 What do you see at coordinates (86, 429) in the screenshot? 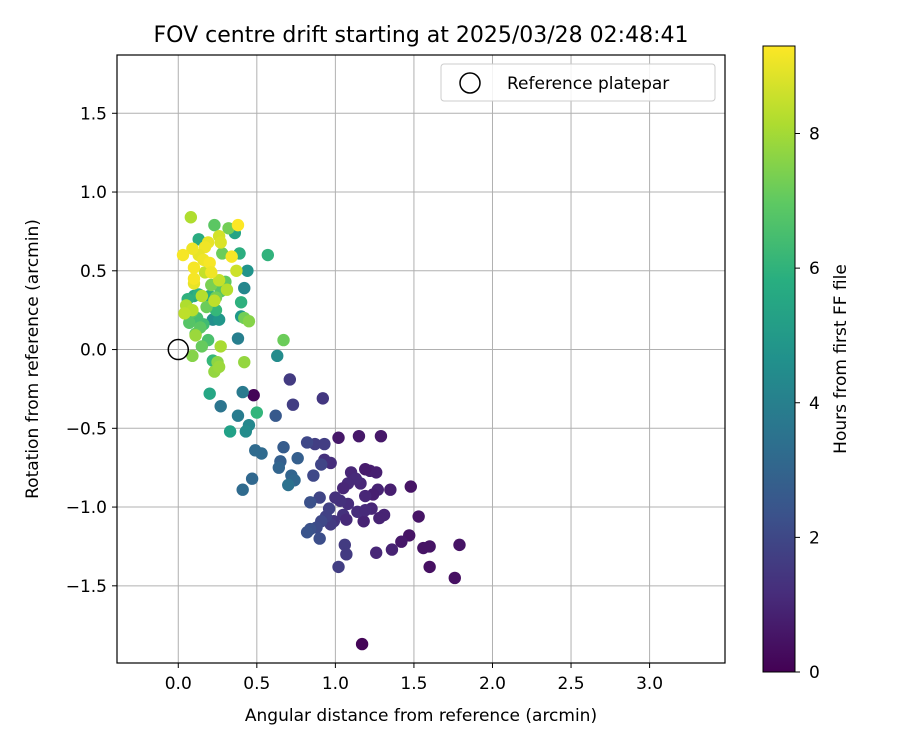
I see `y-tick-label: −0.5` at bounding box center [86, 429].